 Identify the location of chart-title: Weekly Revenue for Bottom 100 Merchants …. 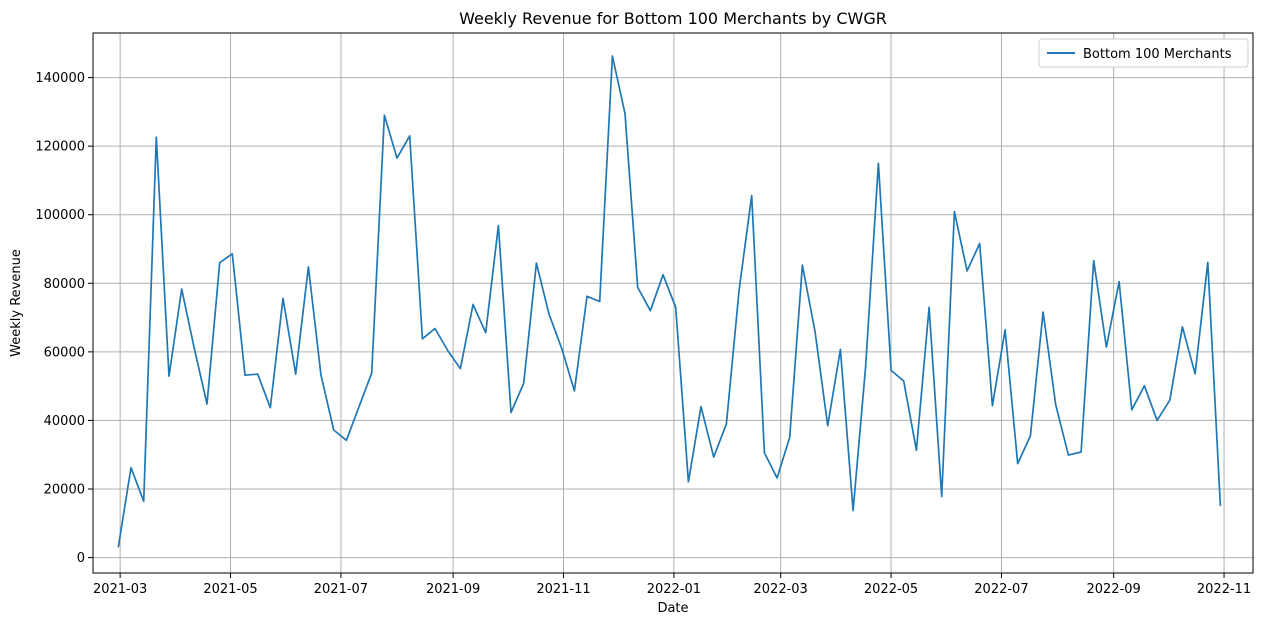
(673, 18).